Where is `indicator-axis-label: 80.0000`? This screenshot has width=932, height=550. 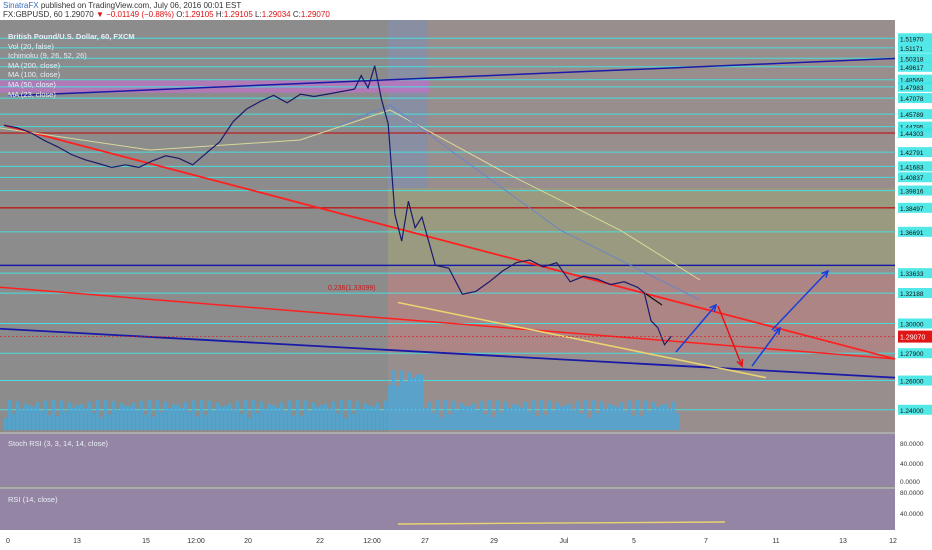
indicator-axis-label: 80.0000 is located at coordinates (912, 444).